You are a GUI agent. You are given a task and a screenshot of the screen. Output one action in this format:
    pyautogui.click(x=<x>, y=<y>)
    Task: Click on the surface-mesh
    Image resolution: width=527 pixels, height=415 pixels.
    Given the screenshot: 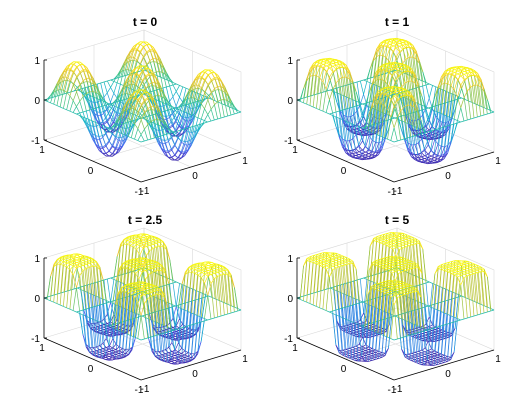 What is the action you would take?
    pyautogui.click(x=395, y=101)
    